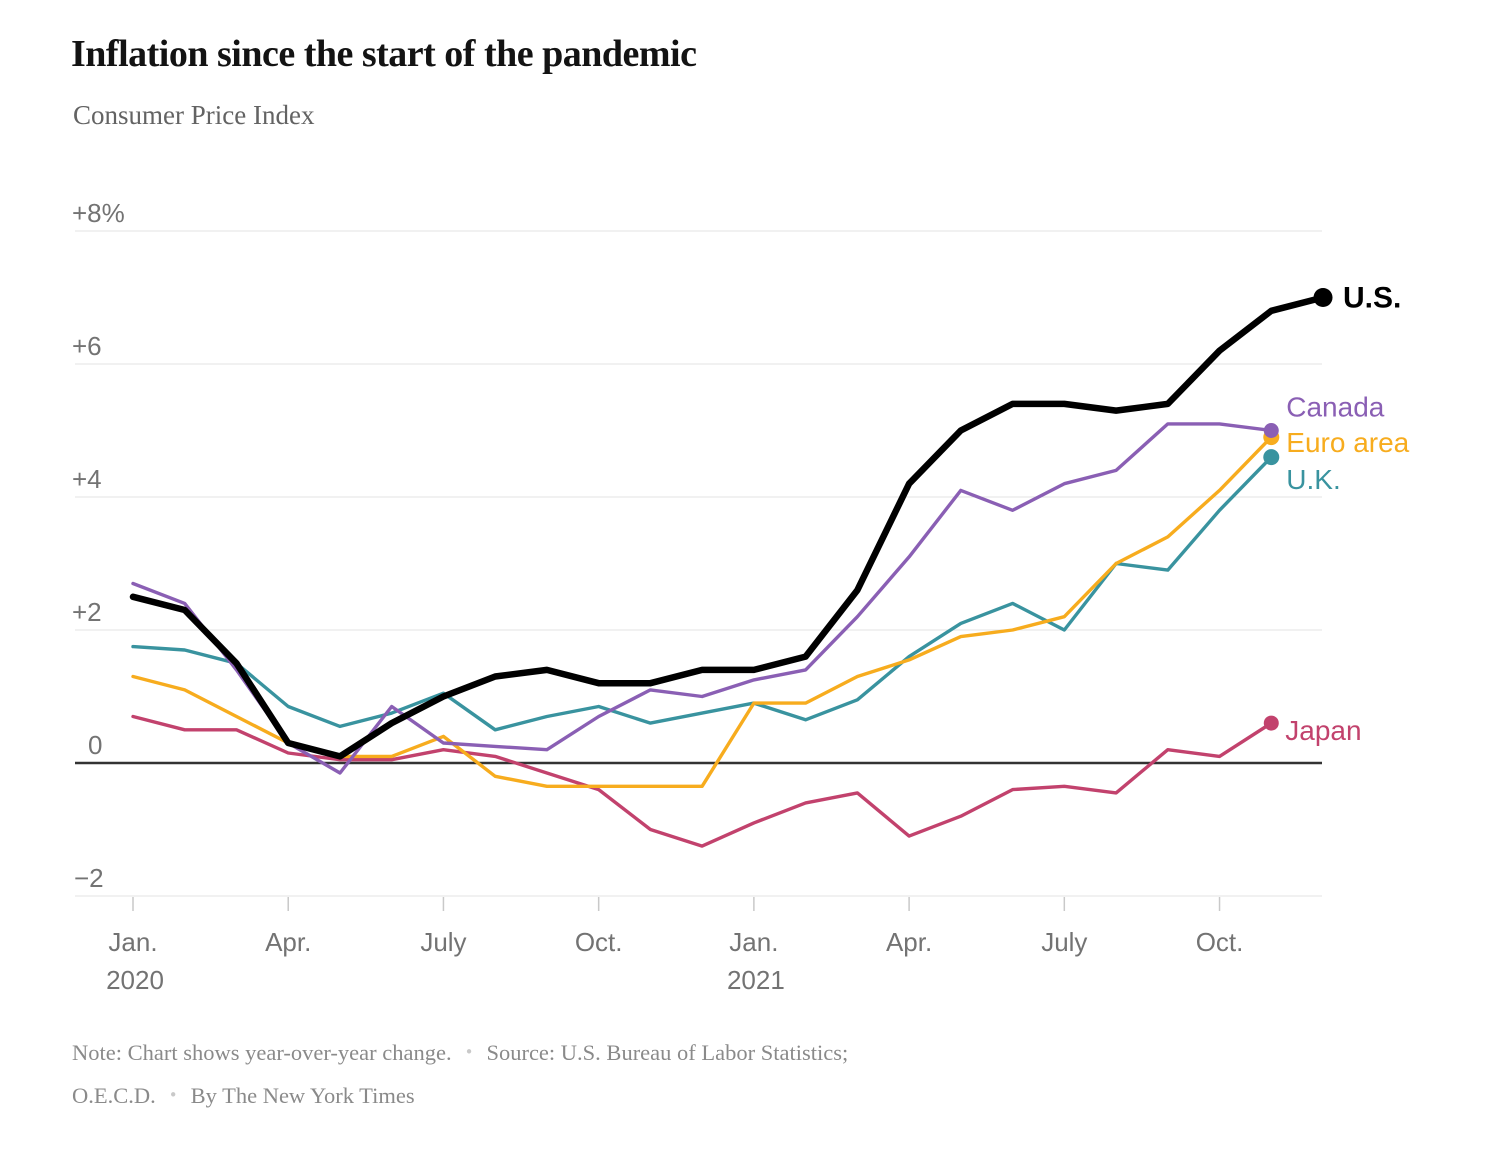 The width and height of the screenshot is (1486, 1166). I want to click on y-tick-label: −2, so click(89, 878).